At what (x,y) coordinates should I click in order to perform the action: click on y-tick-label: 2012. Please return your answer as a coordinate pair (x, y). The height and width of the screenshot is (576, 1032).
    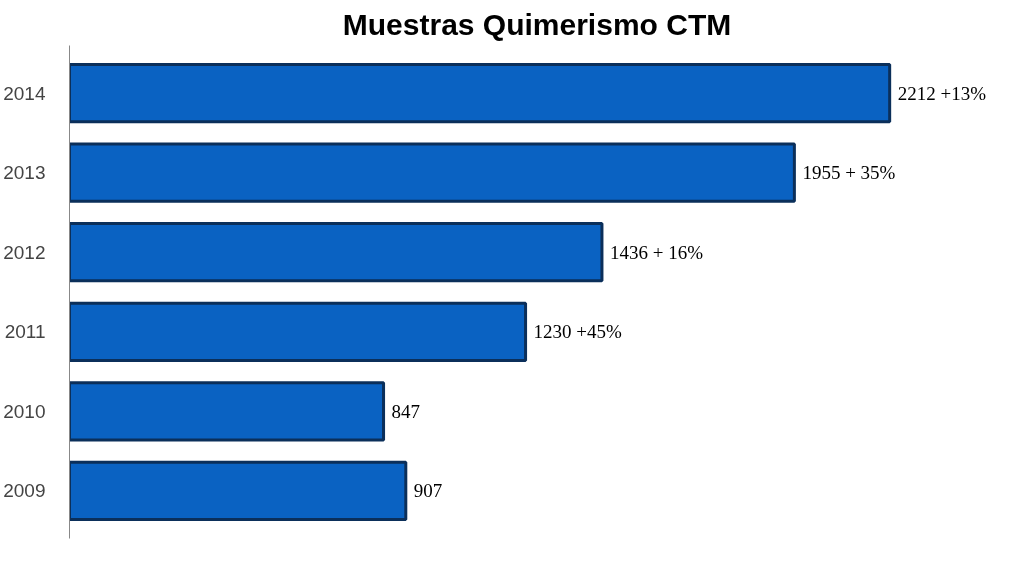
    Looking at the image, I should click on (24, 252).